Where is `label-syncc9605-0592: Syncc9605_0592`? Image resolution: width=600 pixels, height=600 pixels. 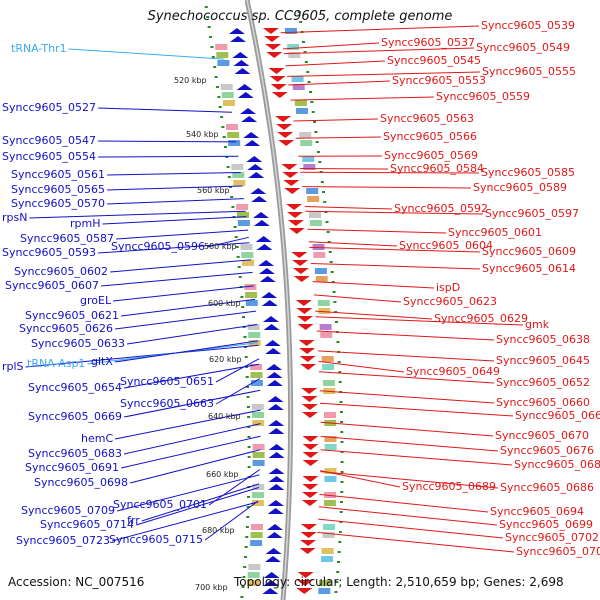
label-syncc9605-0592: Syncc9605_0592 is located at coordinates (441, 208).